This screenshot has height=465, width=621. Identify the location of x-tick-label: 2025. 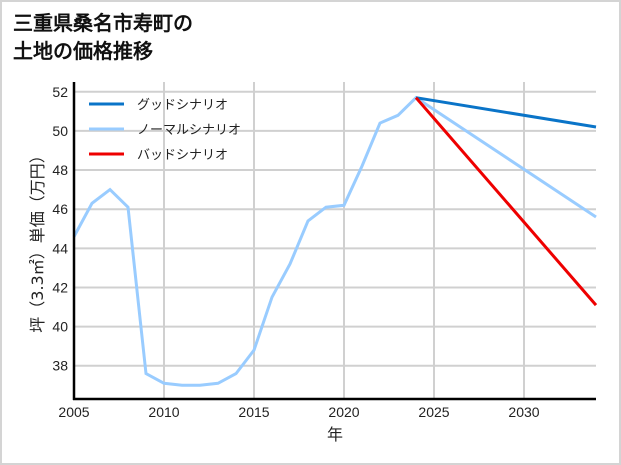
(433, 412).